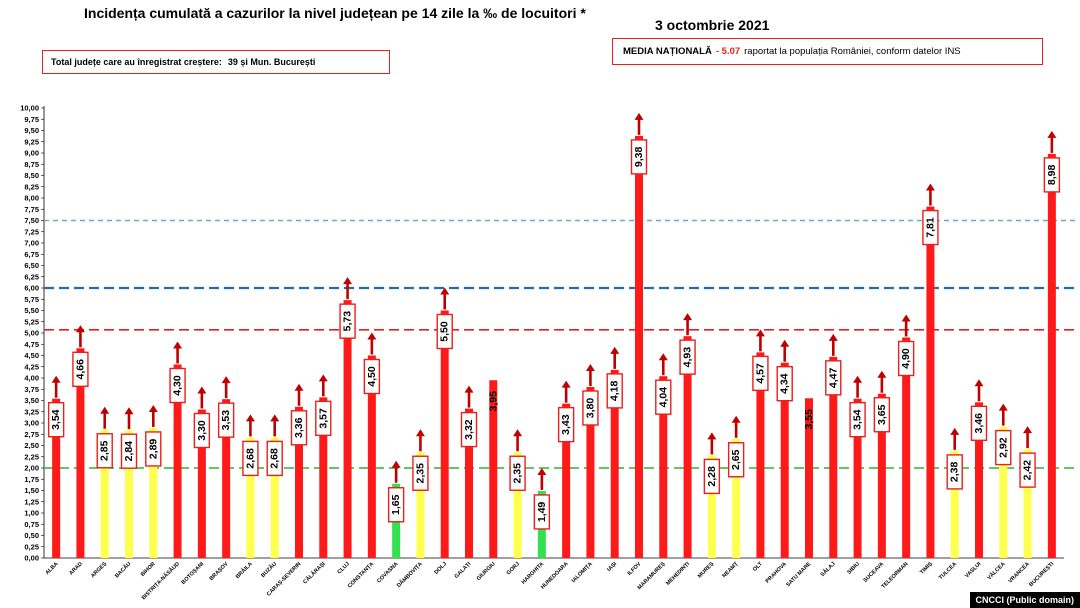 The image size is (1080, 608). I want to click on x-tick-label: IALOMIȚA, so click(582, 572).